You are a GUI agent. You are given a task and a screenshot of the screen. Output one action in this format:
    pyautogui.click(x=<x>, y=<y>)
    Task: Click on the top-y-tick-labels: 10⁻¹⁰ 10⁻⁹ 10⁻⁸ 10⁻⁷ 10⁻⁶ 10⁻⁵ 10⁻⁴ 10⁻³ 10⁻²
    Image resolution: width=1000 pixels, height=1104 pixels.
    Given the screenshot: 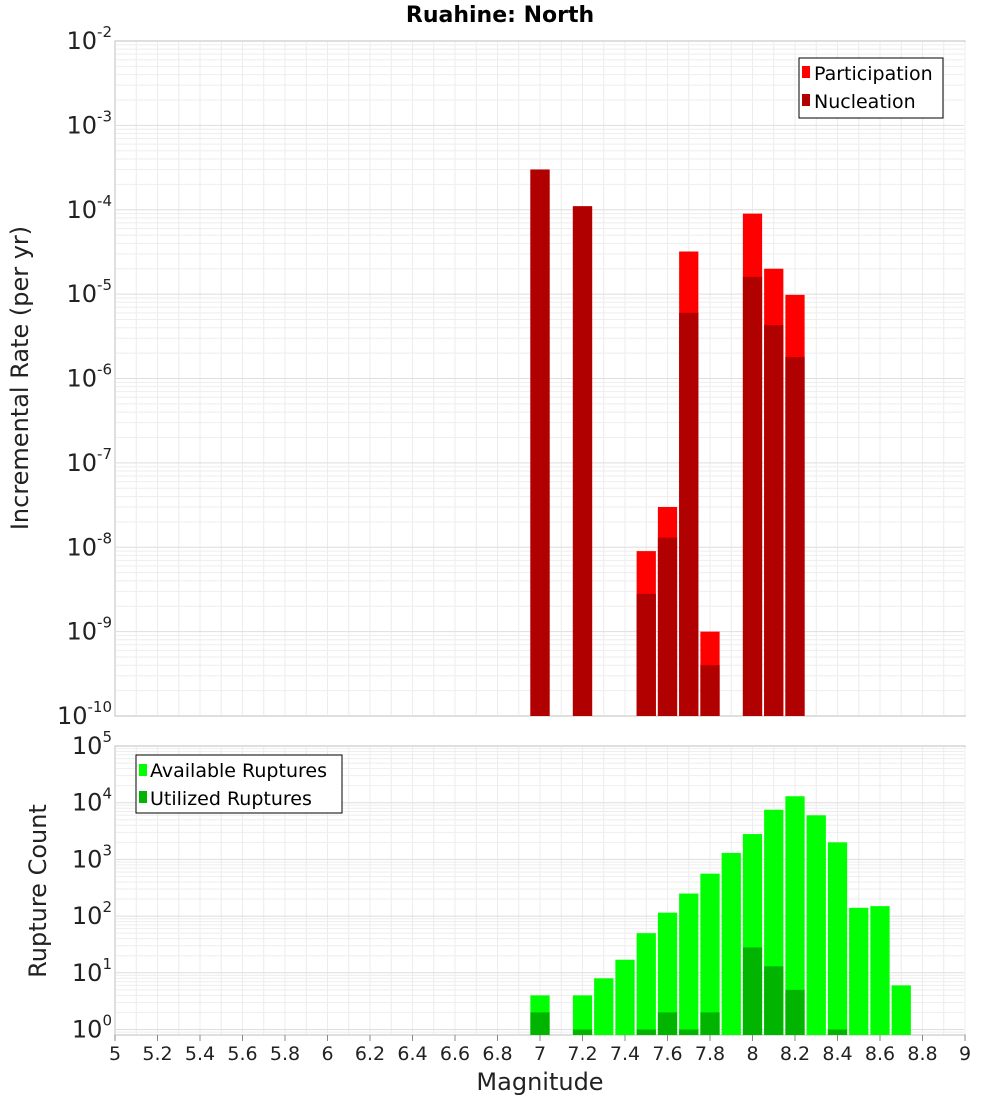 What is the action you would take?
    pyautogui.click(x=84, y=376)
    